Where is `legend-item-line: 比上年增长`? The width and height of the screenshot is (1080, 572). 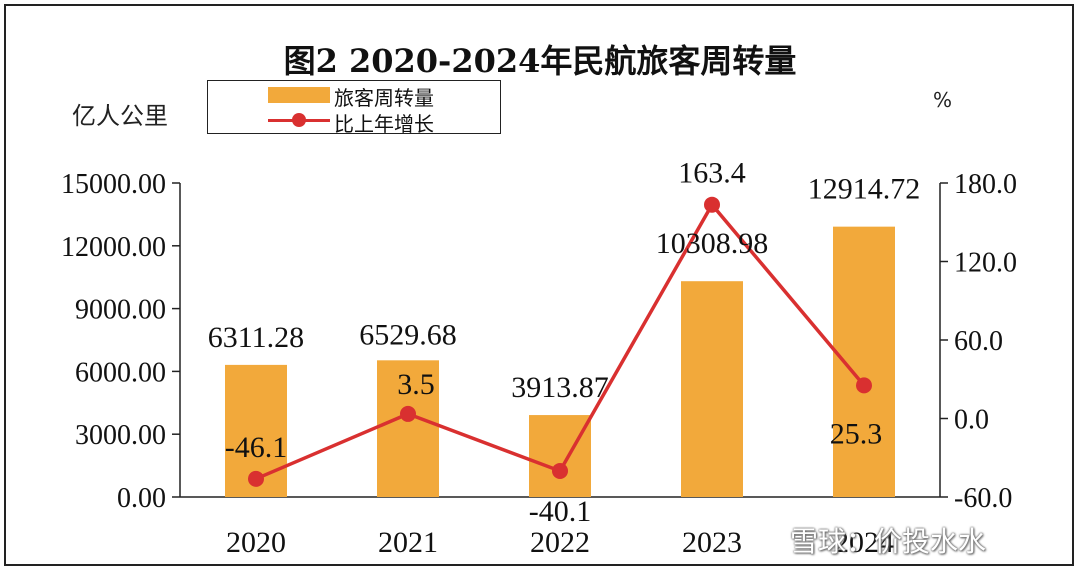 legend-item-line: 比上年增长 is located at coordinates (354, 121).